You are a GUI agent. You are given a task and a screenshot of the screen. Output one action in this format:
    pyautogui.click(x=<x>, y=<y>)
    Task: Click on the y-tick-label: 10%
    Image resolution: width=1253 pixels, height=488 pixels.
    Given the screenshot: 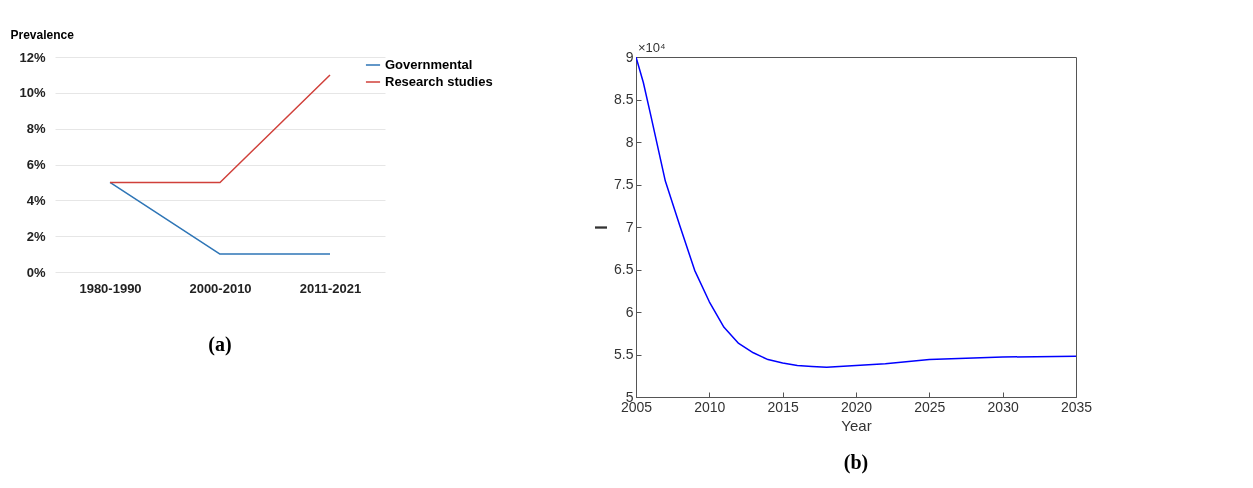 What is the action you would take?
    pyautogui.click(x=32, y=93)
    